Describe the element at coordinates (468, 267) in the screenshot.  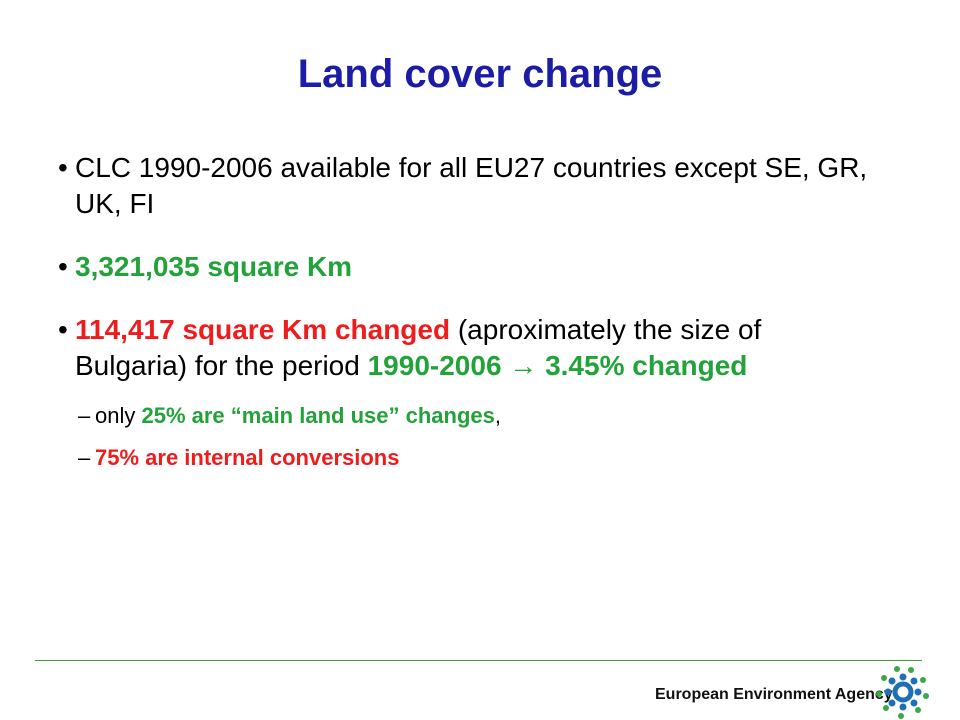
I see `bullet-item: 3,321,035 square Km` at that location.